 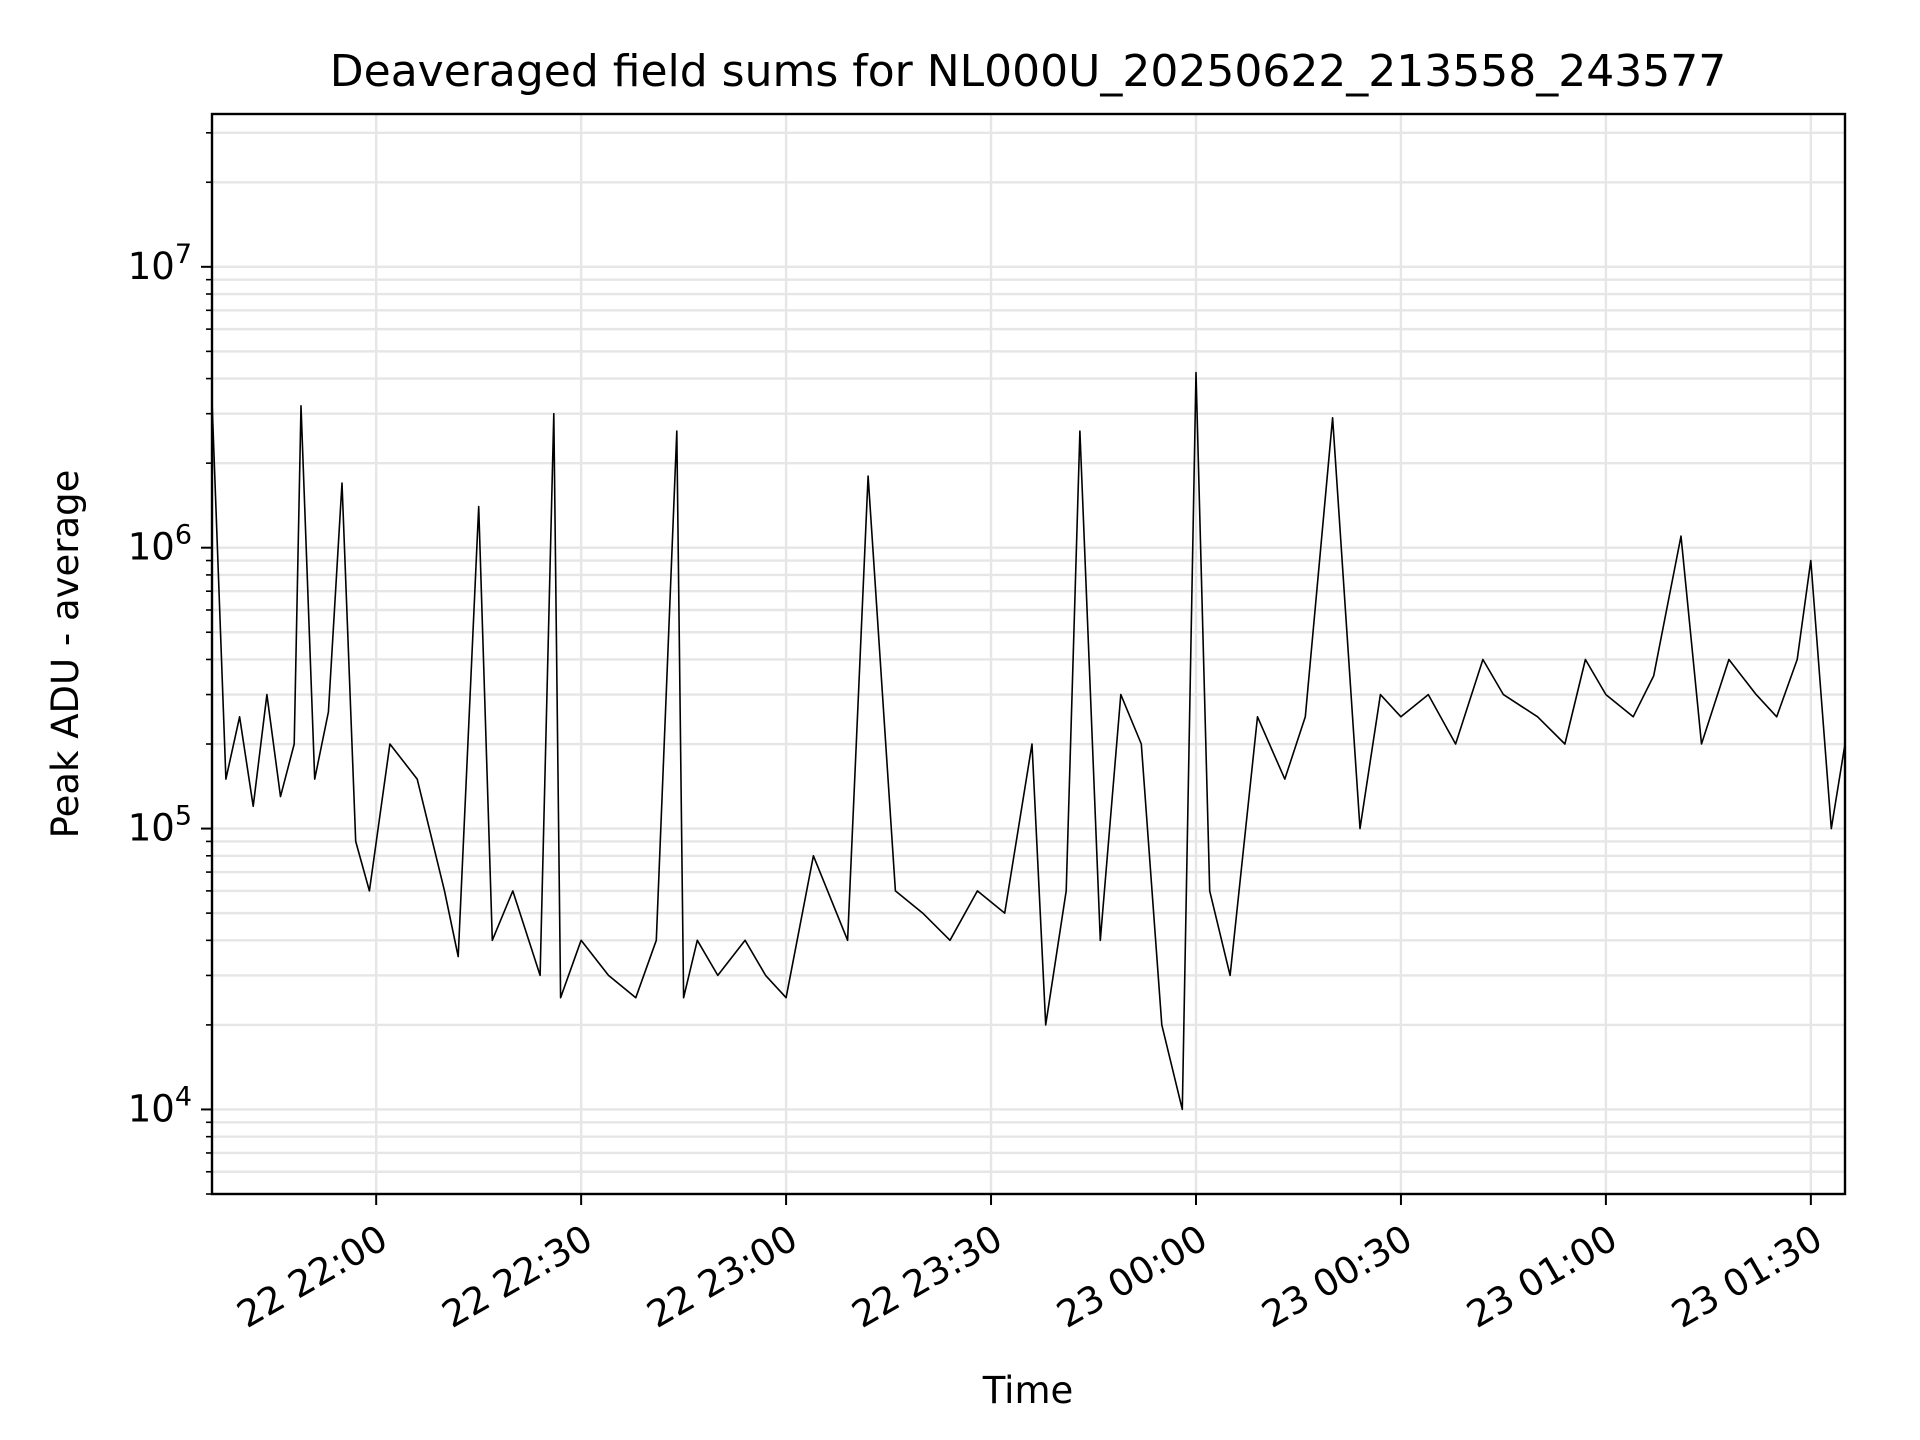 I want to click on y-tick-label: 10⁴, so click(x=160, y=1105).